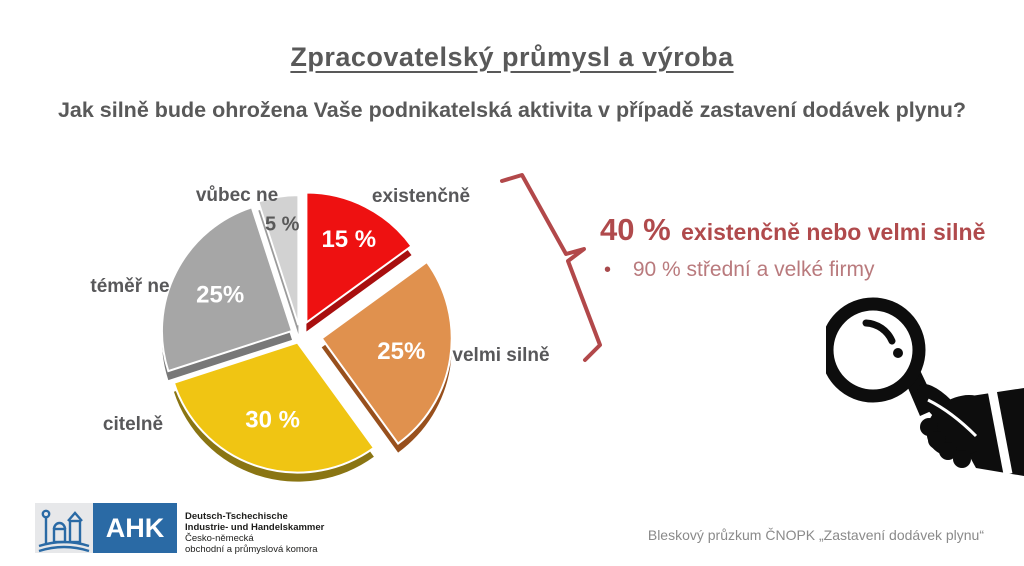 The image size is (1024, 566). What do you see at coordinates (251, 549) in the screenshot?
I see `logo-text-line4: obchodní a průmyslová komora` at bounding box center [251, 549].